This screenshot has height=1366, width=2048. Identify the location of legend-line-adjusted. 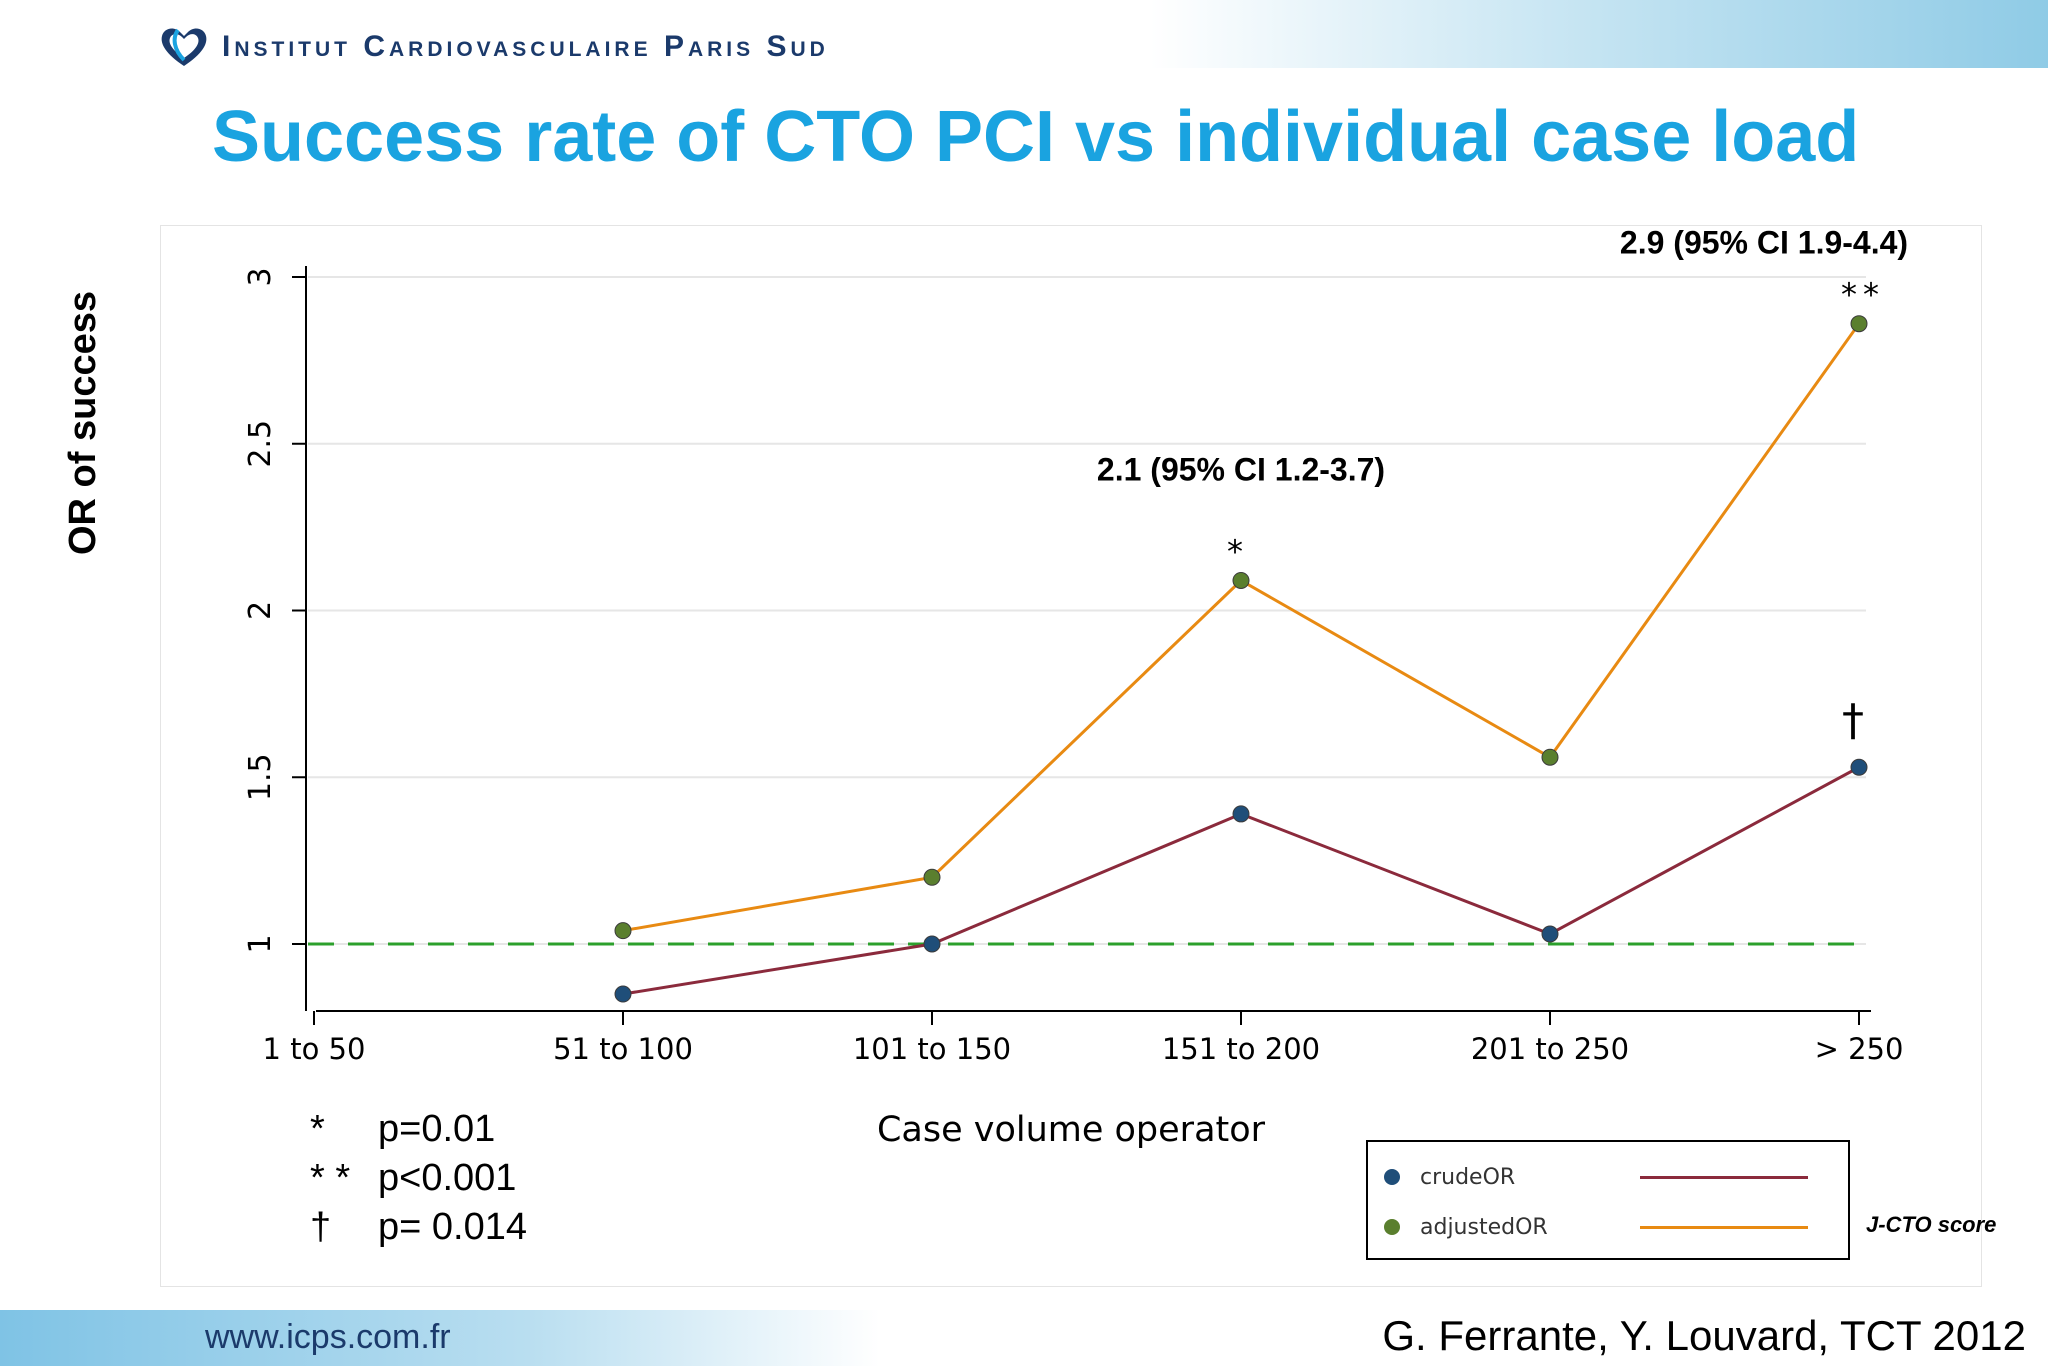
(1724, 1227).